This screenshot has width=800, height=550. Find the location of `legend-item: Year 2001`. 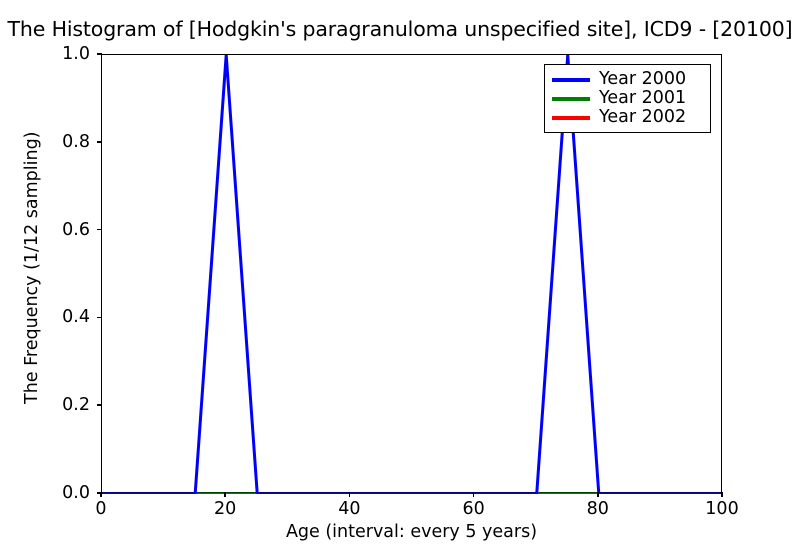

legend-item: Year 2001 is located at coordinates (627, 98).